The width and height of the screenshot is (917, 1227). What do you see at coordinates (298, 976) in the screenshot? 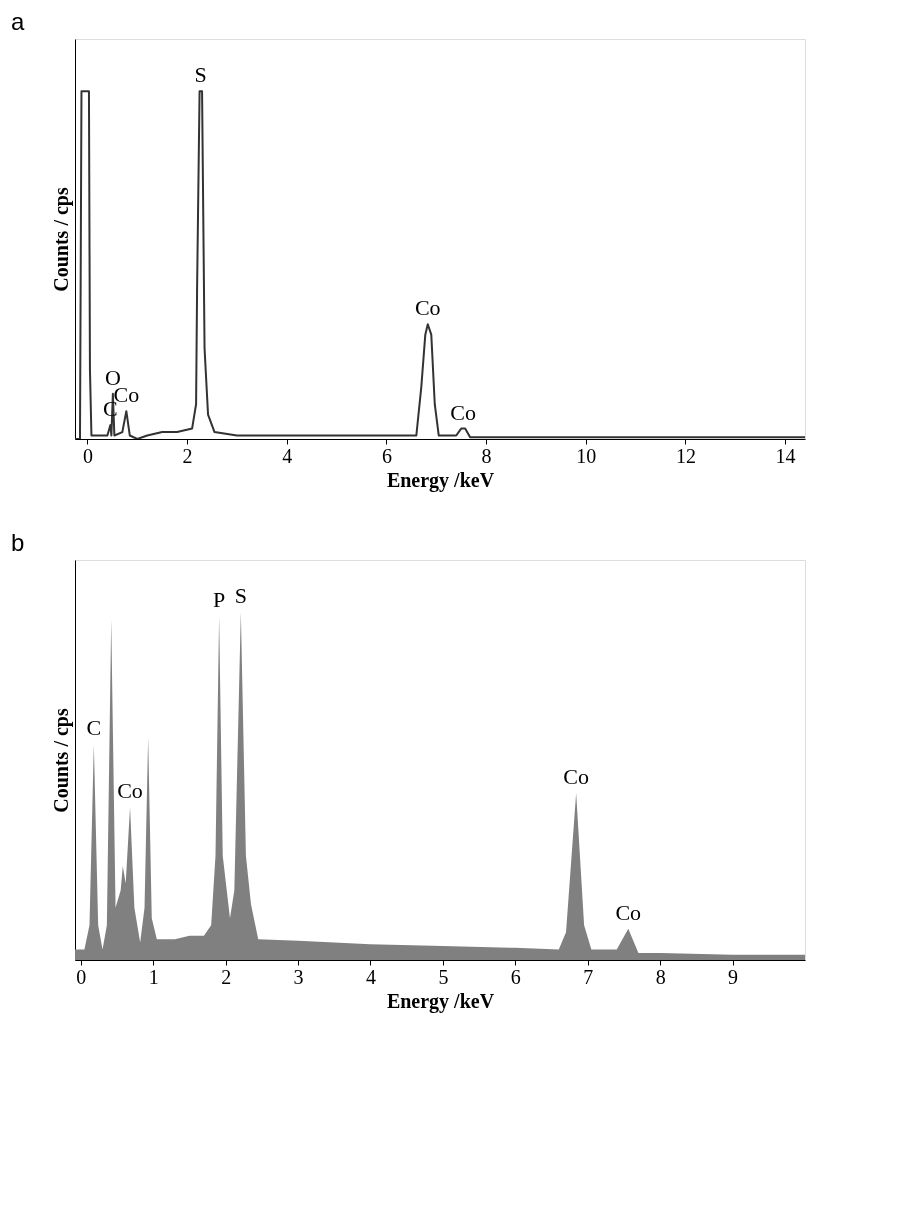
I see `x-tick-label: 3` at bounding box center [298, 976].